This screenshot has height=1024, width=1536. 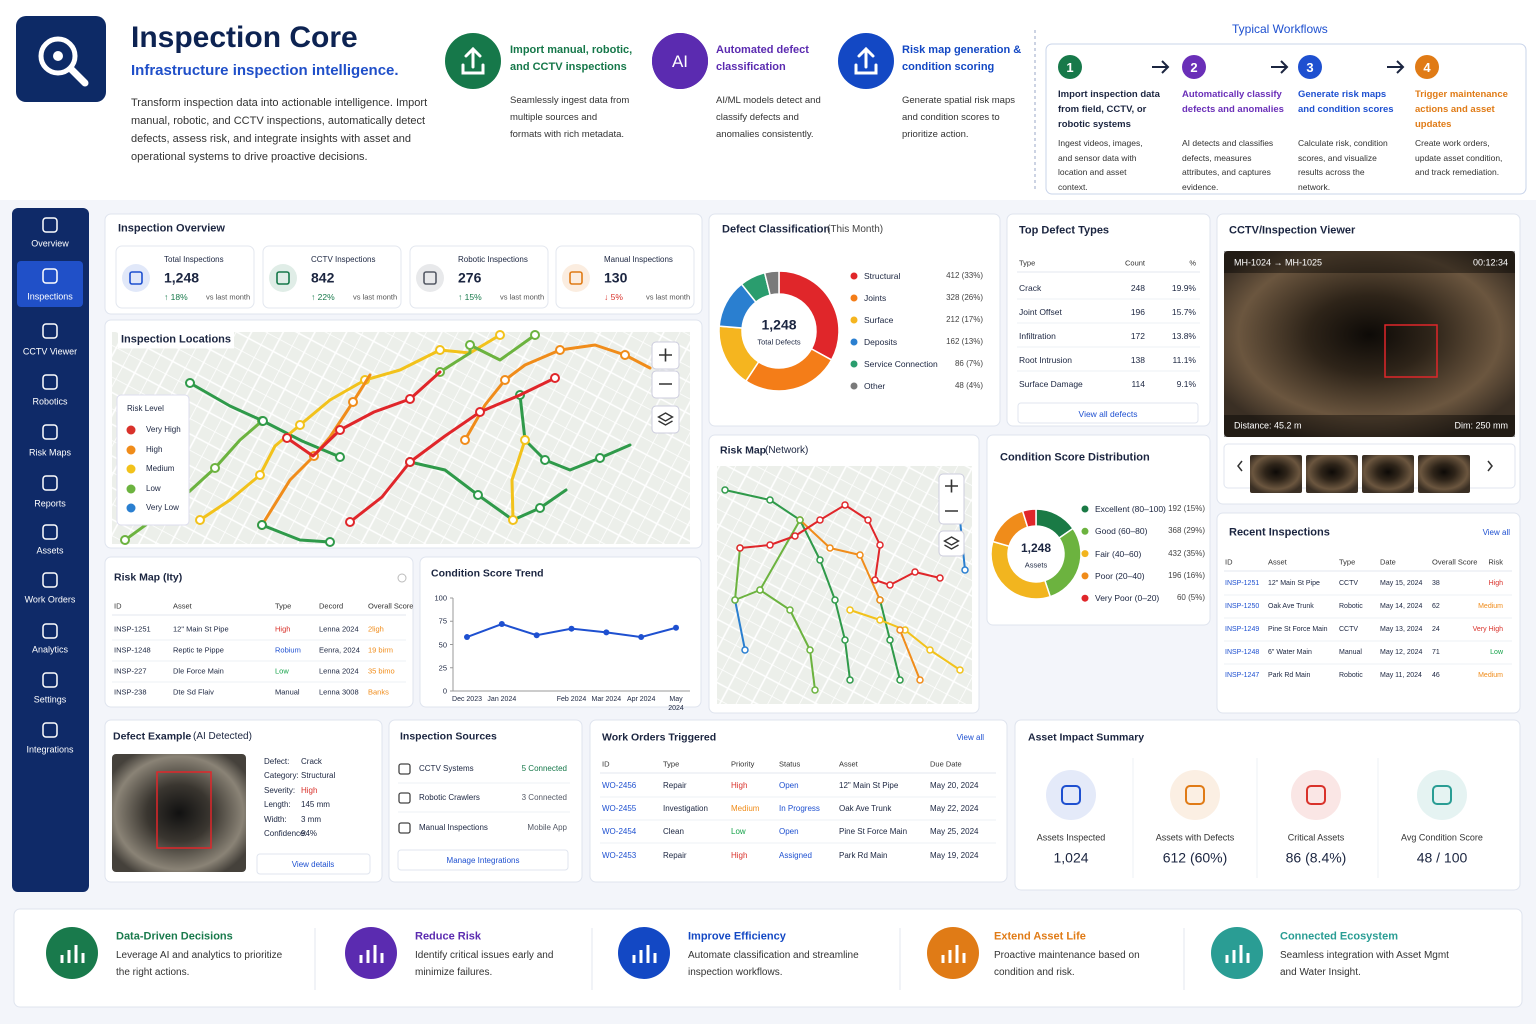 What do you see at coordinates (954, 786) in the screenshot?
I see `table-cell: May 20, 2024` at bounding box center [954, 786].